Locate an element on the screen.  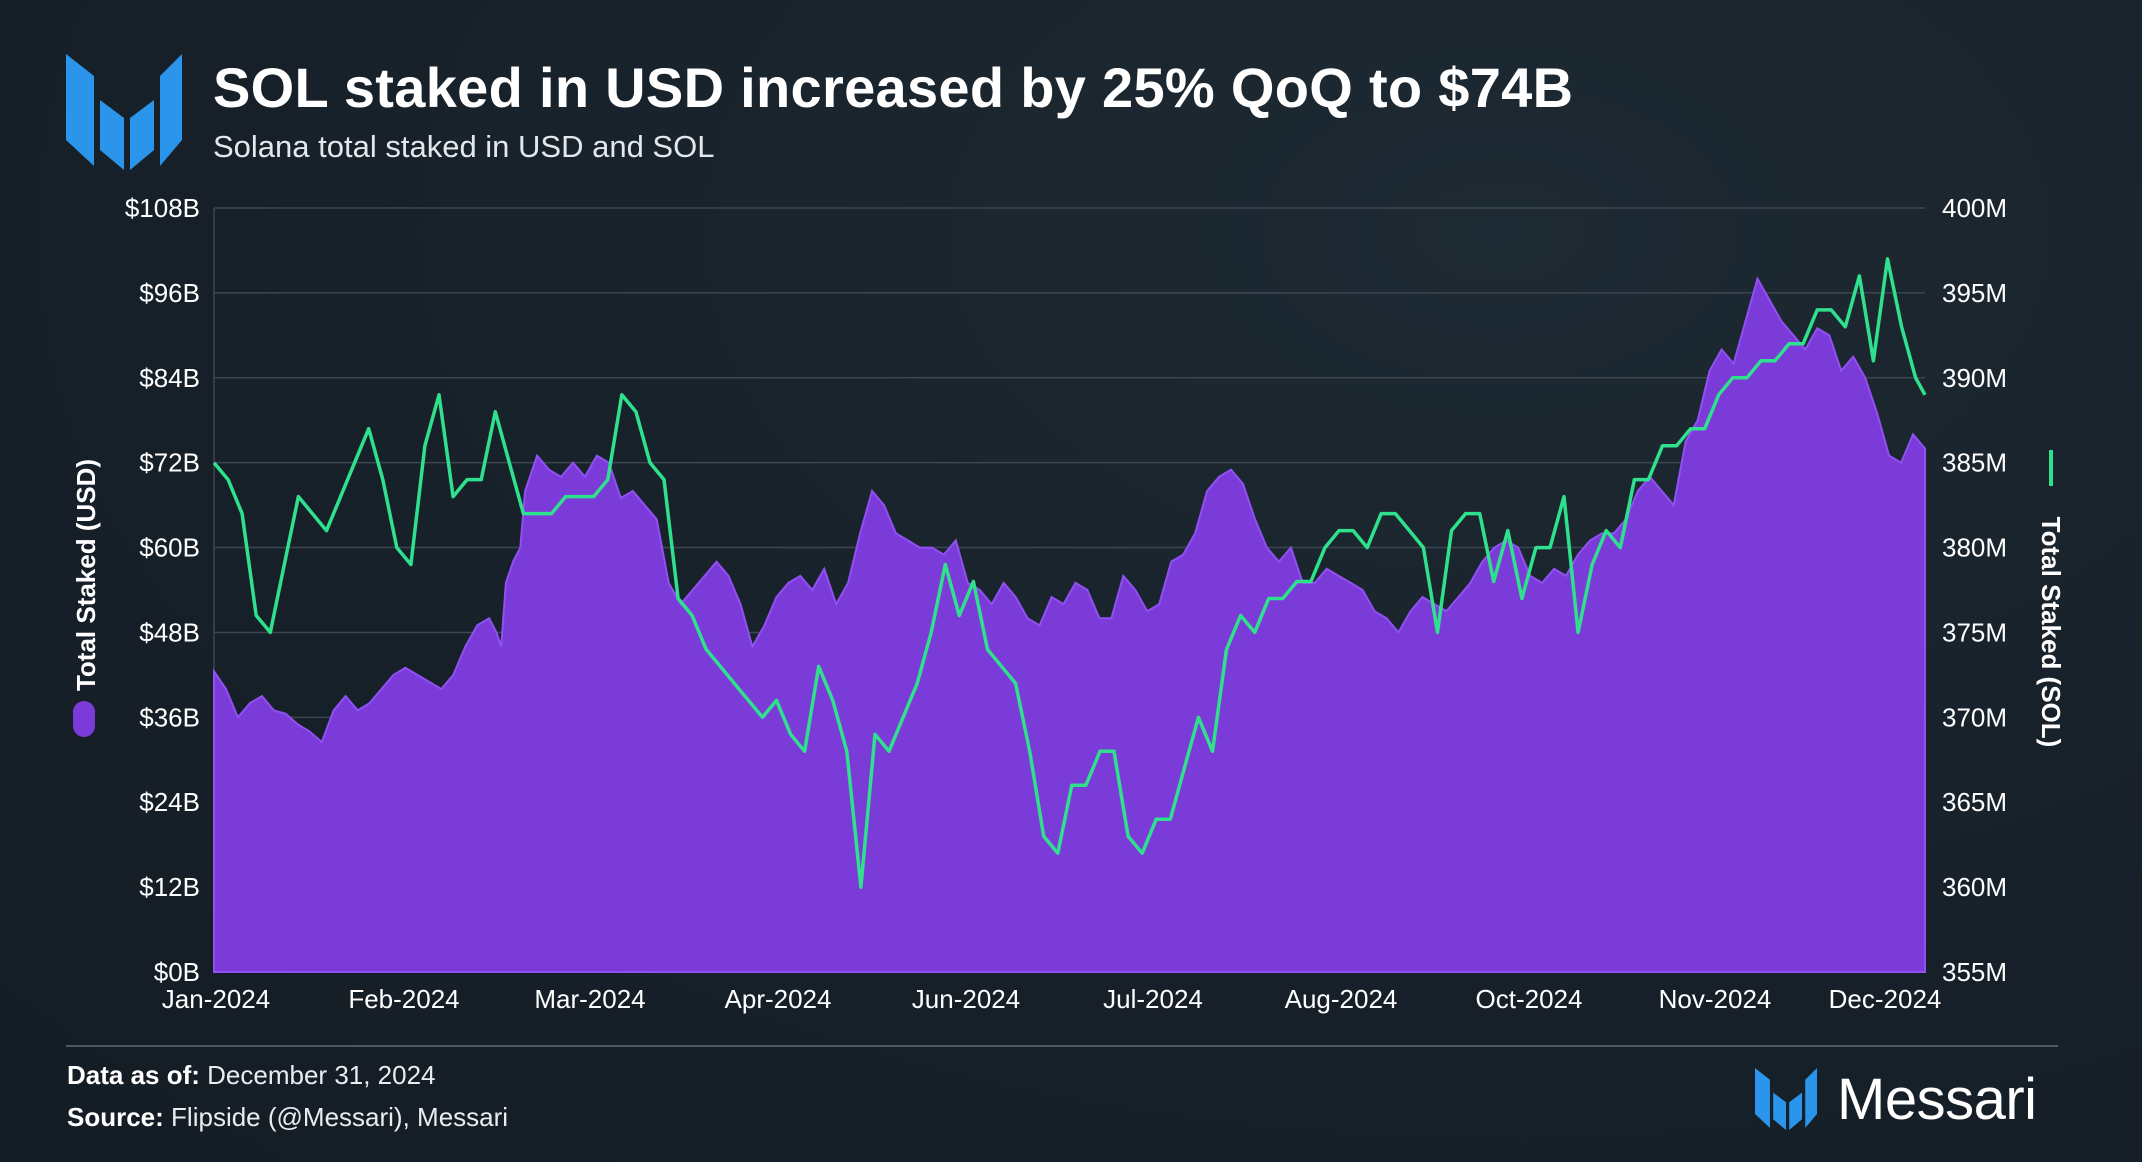
right-axis-ticks: 355M 360M 365M 370M 375M 380M 385M 390M 395M 400M is located at coordinates (1974, 590).